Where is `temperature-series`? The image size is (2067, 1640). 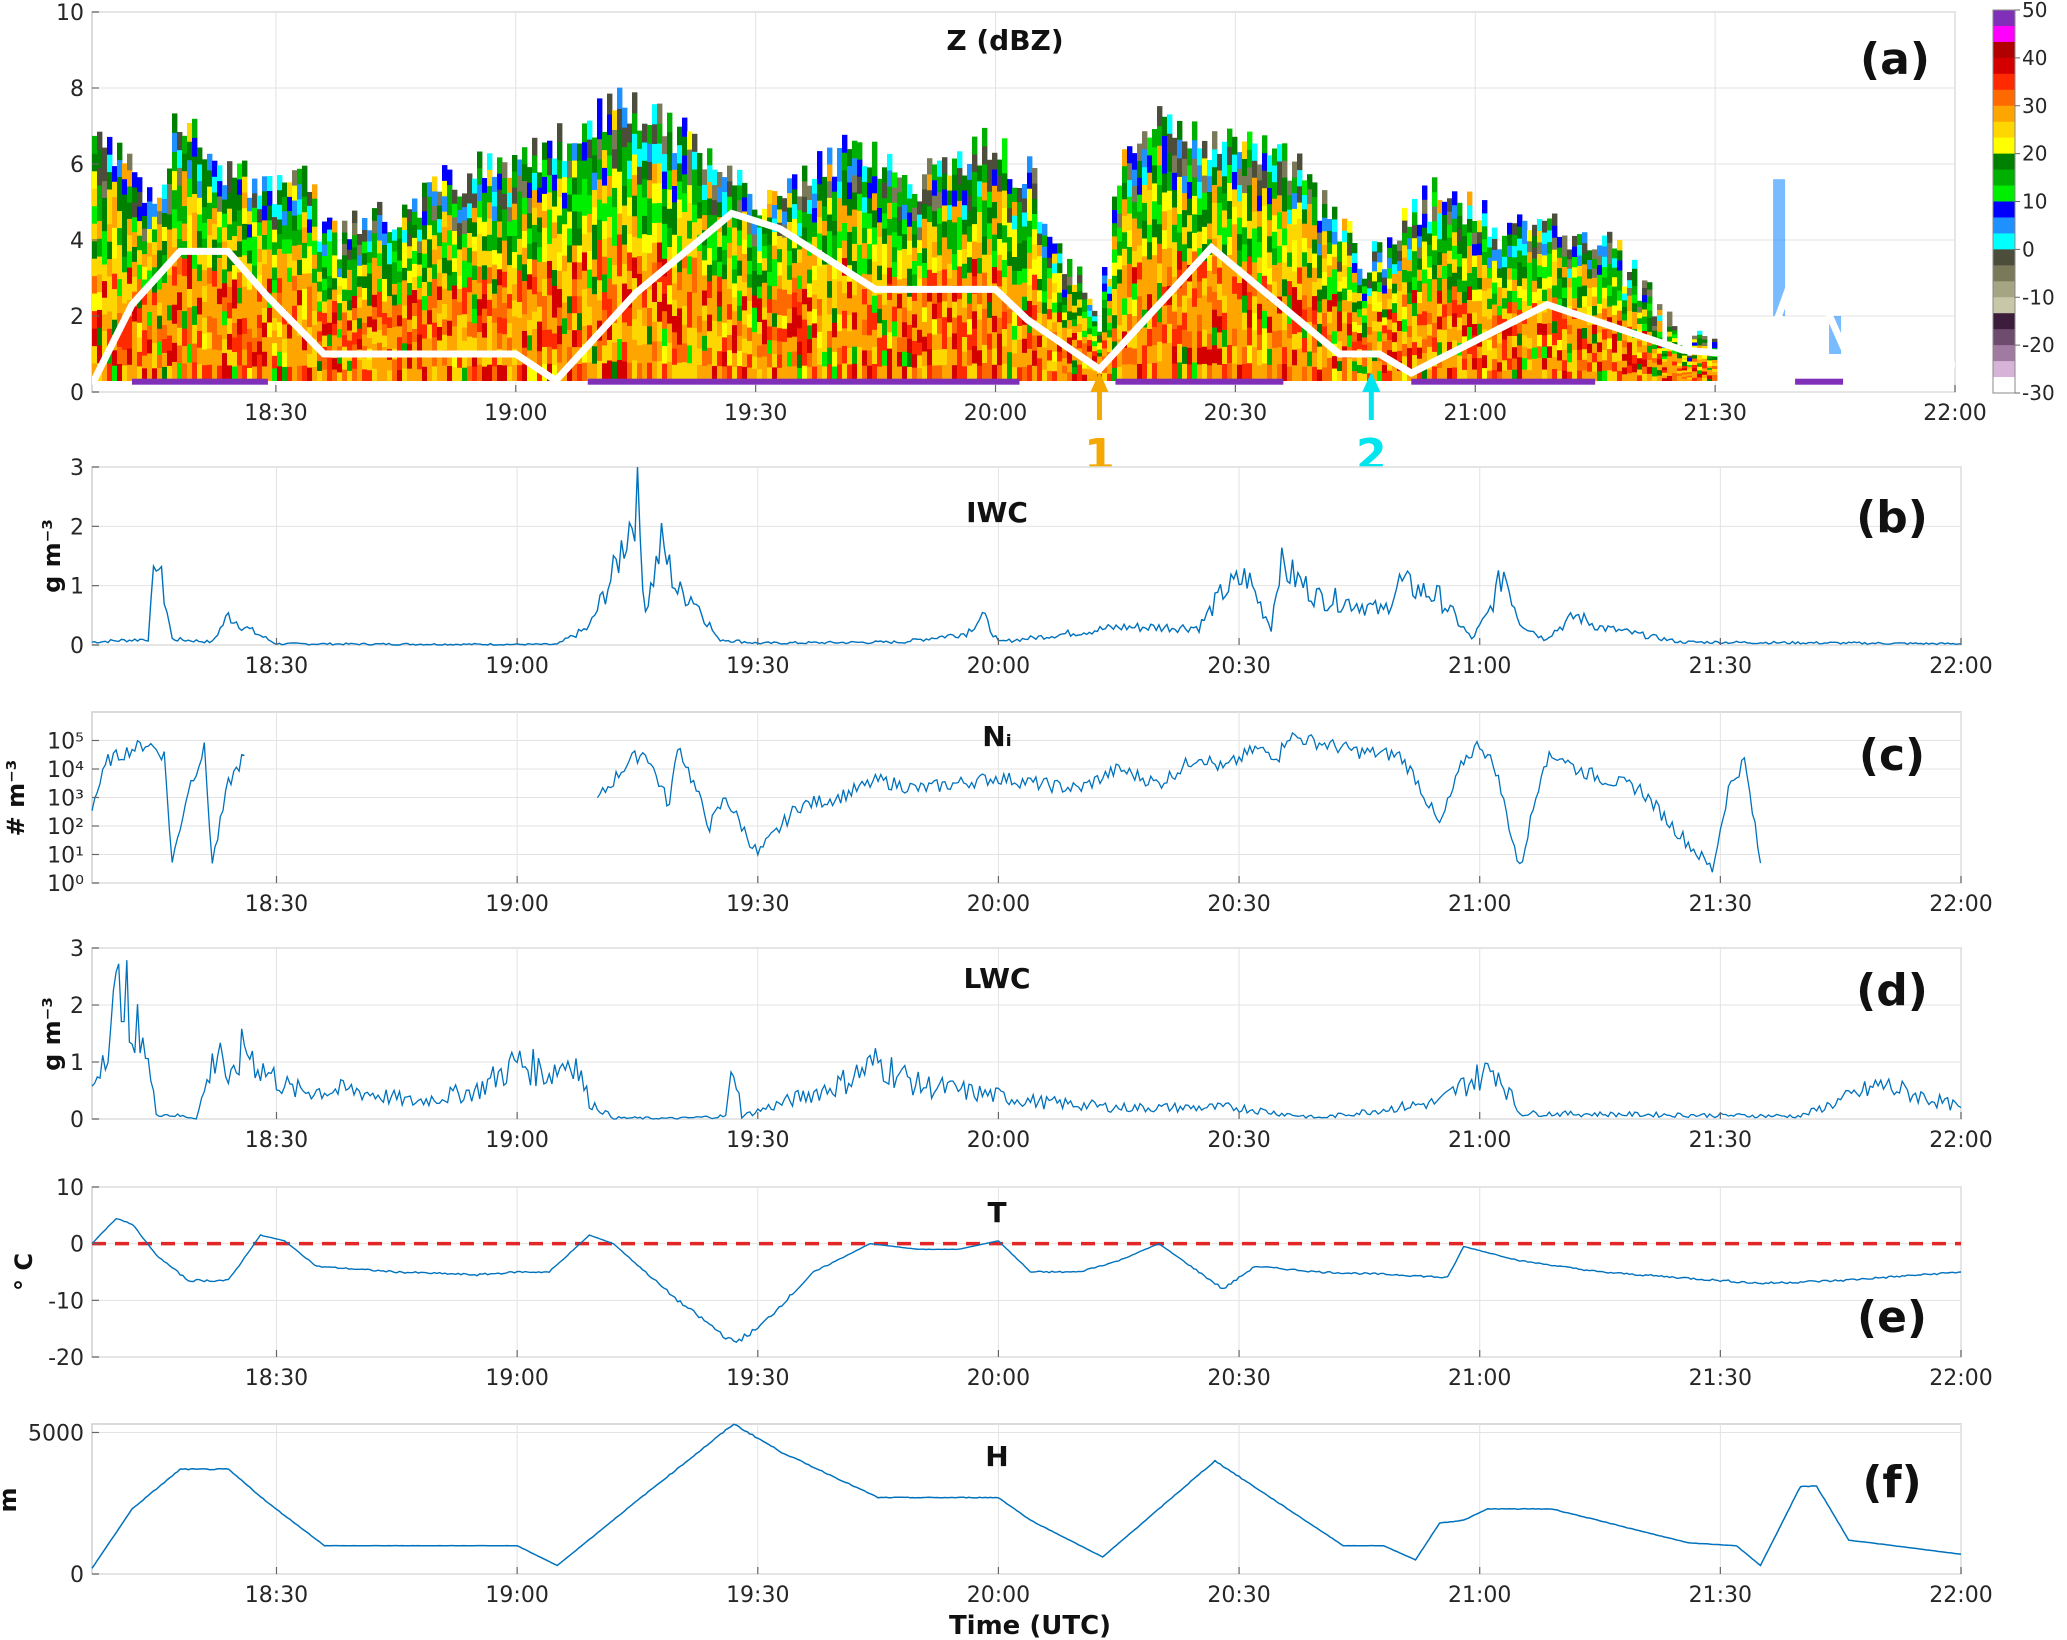 temperature-series is located at coordinates (1026, 1280).